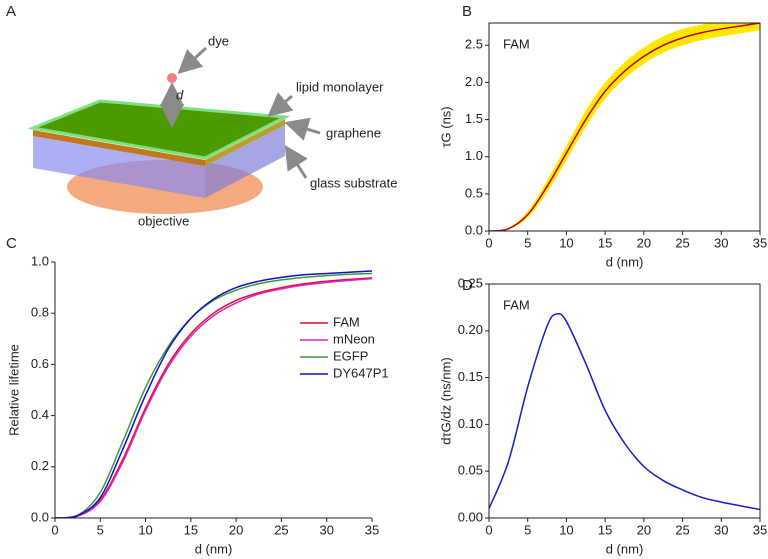 This screenshot has width=768, height=559. Describe the element at coordinates (354, 338) in the screenshot. I see `legend-label: mNeon` at that location.